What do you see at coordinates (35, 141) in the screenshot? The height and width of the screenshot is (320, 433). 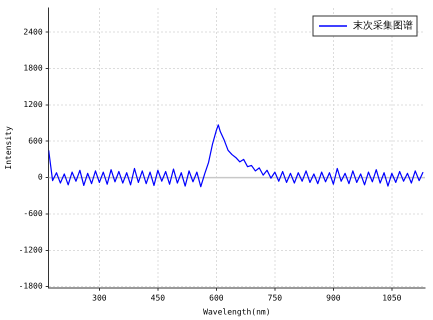 I see `y-tick-label: 600` at bounding box center [35, 141].